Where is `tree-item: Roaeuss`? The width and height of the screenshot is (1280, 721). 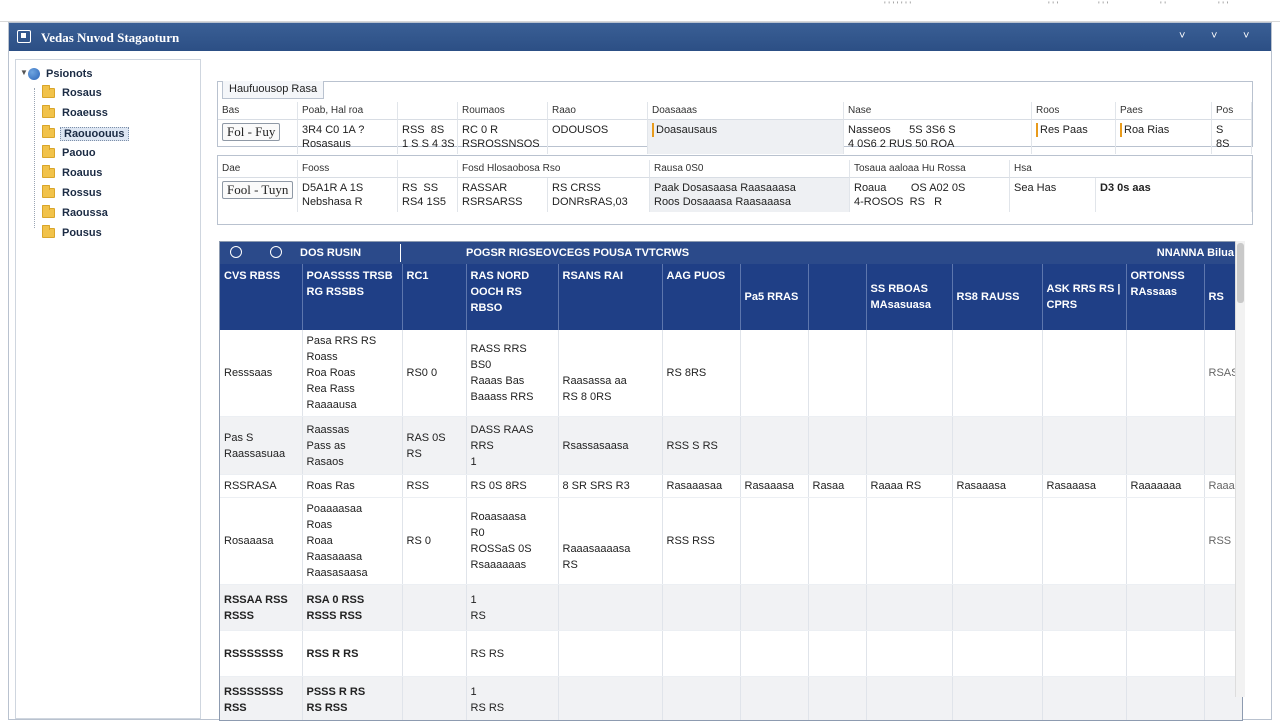 tree-item: Roaeuss is located at coordinates (39, 114).